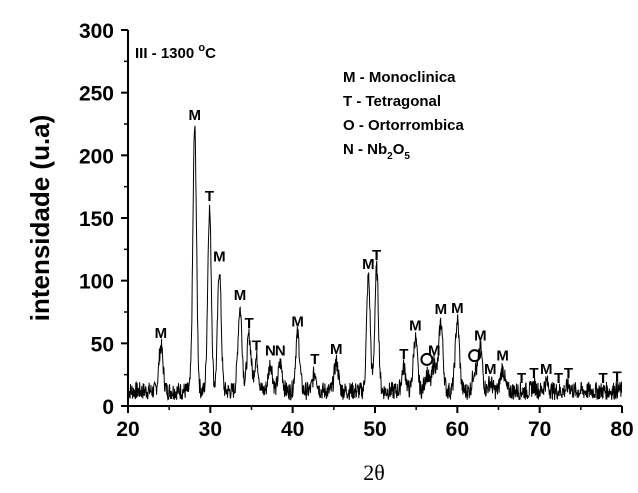 The image size is (638, 493). What do you see at coordinates (399, 77) in the screenshot?
I see `legend-entry-m: M - Monoclinica` at bounding box center [399, 77].